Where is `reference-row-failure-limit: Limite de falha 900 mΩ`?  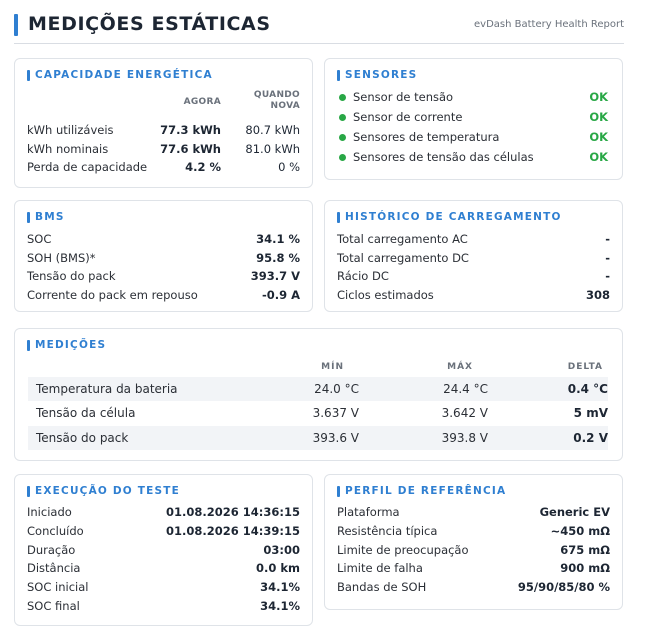 reference-row-failure-limit: Limite de falha 900 mΩ is located at coordinates (473, 568).